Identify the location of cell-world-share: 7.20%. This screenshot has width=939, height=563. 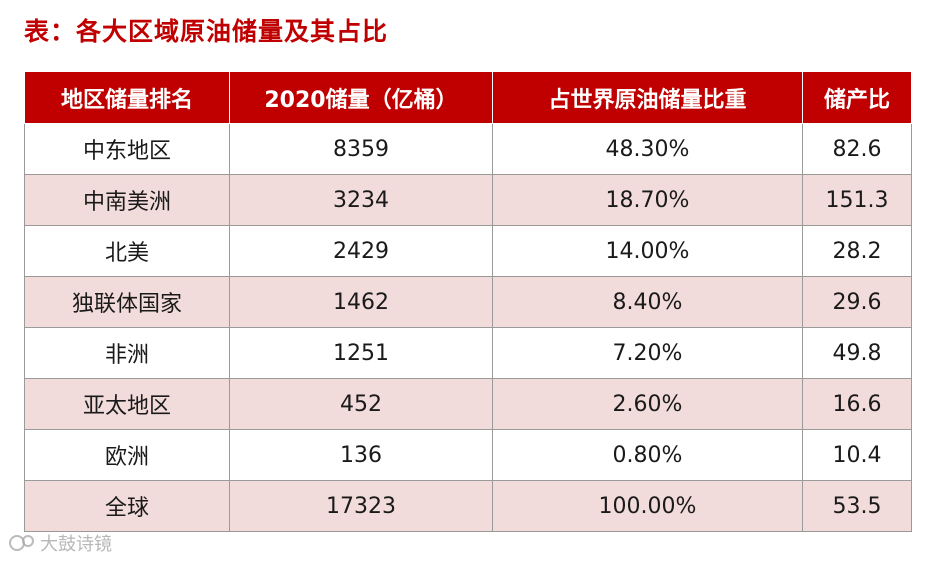
(647, 353).